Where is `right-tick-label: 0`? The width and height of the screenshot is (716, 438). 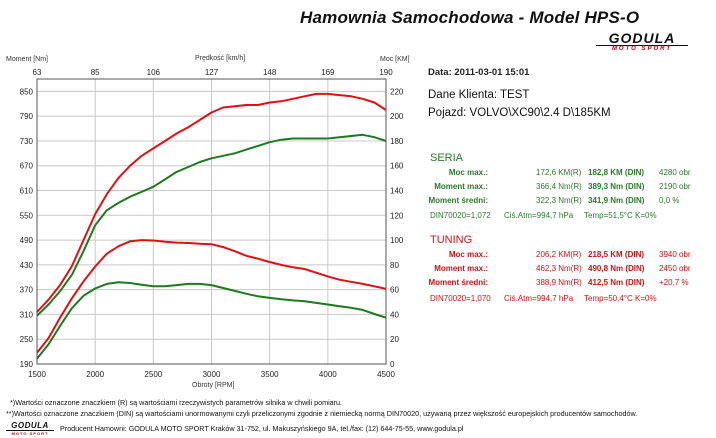
right-tick-label: 0 is located at coordinates (392, 364).